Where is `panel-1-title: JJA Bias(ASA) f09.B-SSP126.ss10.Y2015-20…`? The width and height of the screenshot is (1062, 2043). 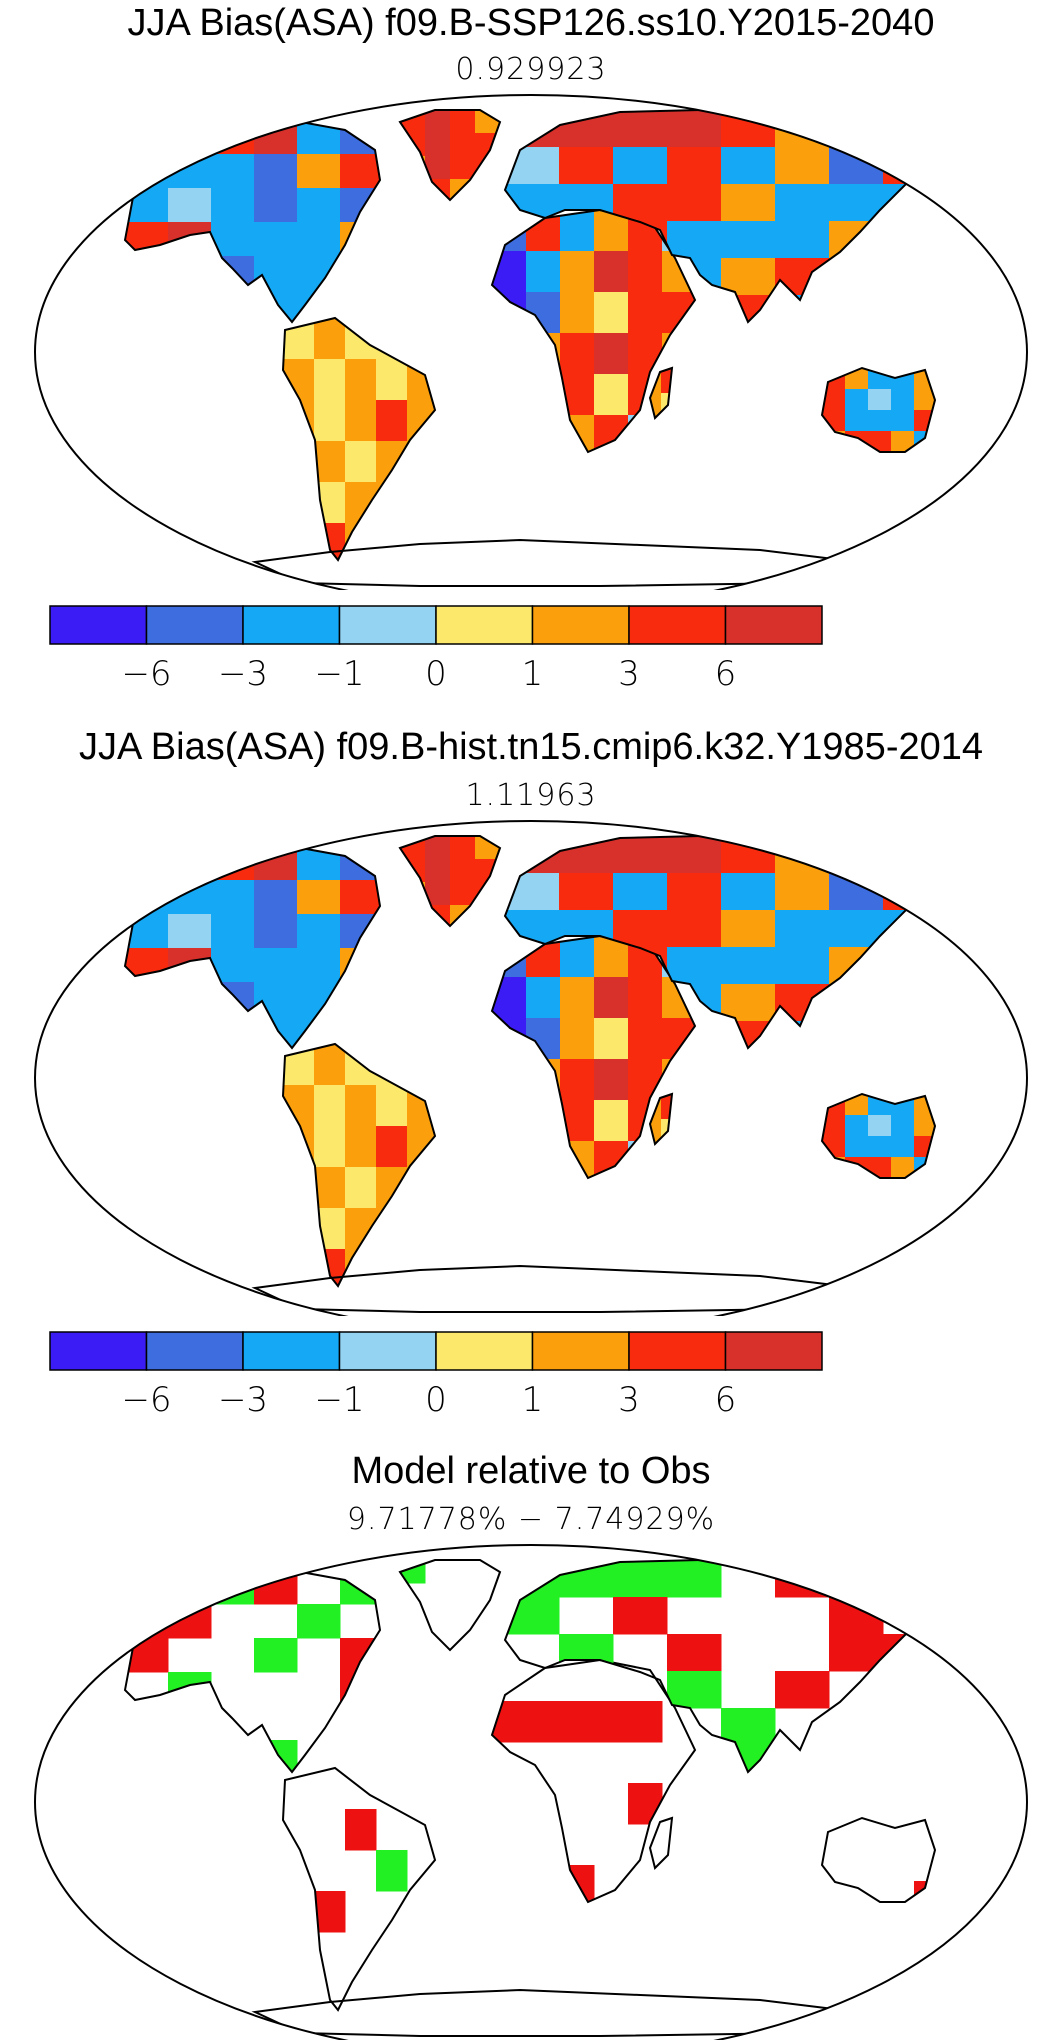 panel-1-title: JJA Bias(ASA) f09.B-SSP126.ss10.Y2015-20… is located at coordinates (531, 23).